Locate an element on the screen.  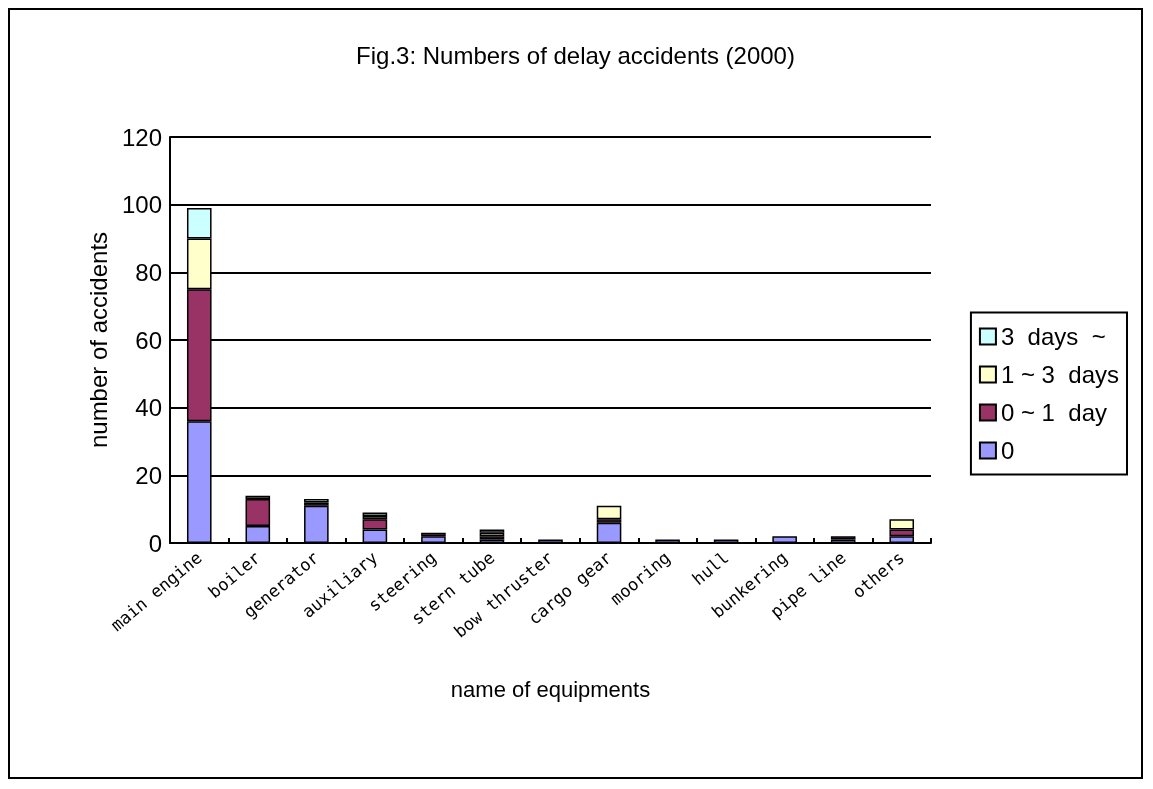
y-tick-label: 40 is located at coordinates (148, 408).